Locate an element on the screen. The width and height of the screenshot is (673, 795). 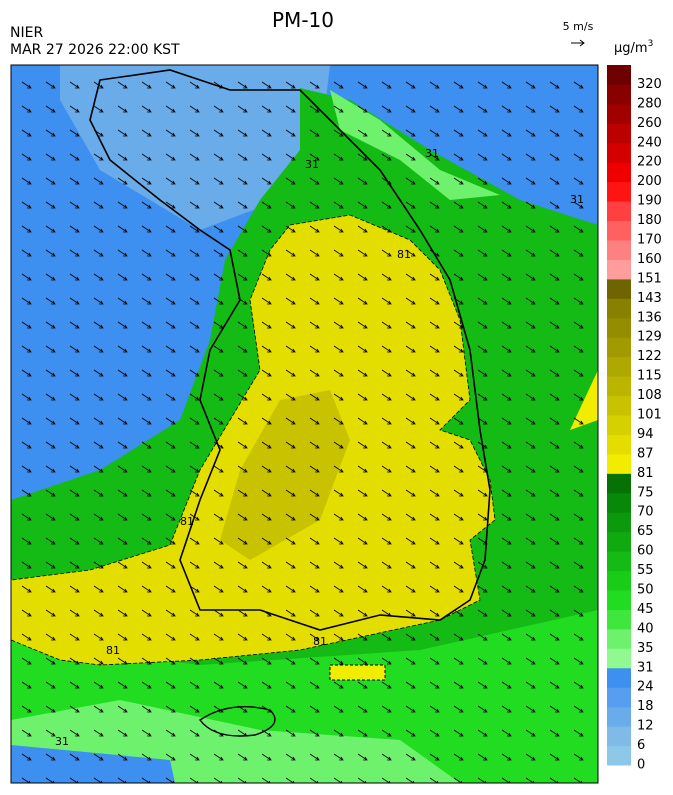
colorbar-label: 55 is located at coordinates (645, 570).